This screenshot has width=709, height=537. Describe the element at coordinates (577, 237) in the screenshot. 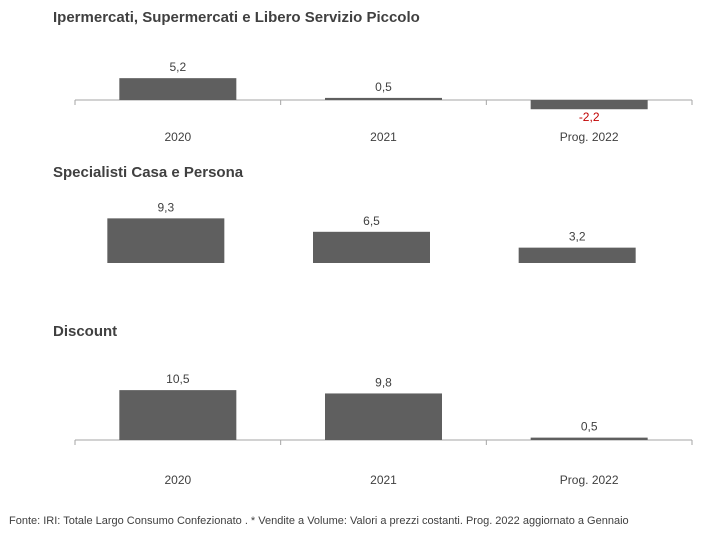

I see `bar-value-label: 3,2` at that location.